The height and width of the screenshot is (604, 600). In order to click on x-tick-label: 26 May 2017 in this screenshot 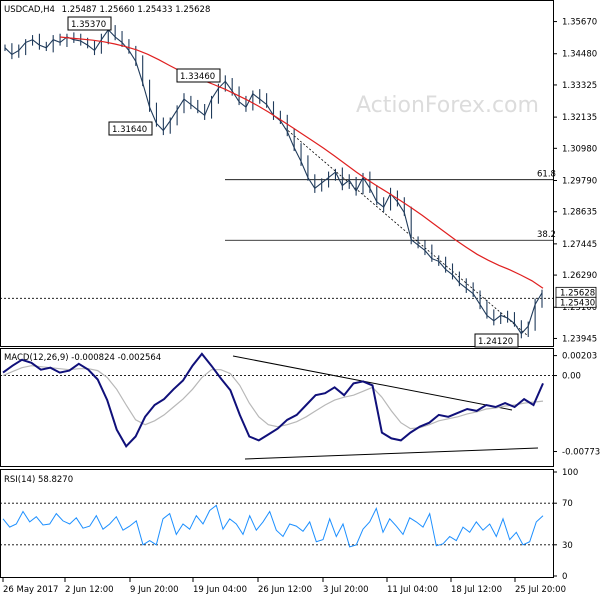, I will do `click(30, 590)`.